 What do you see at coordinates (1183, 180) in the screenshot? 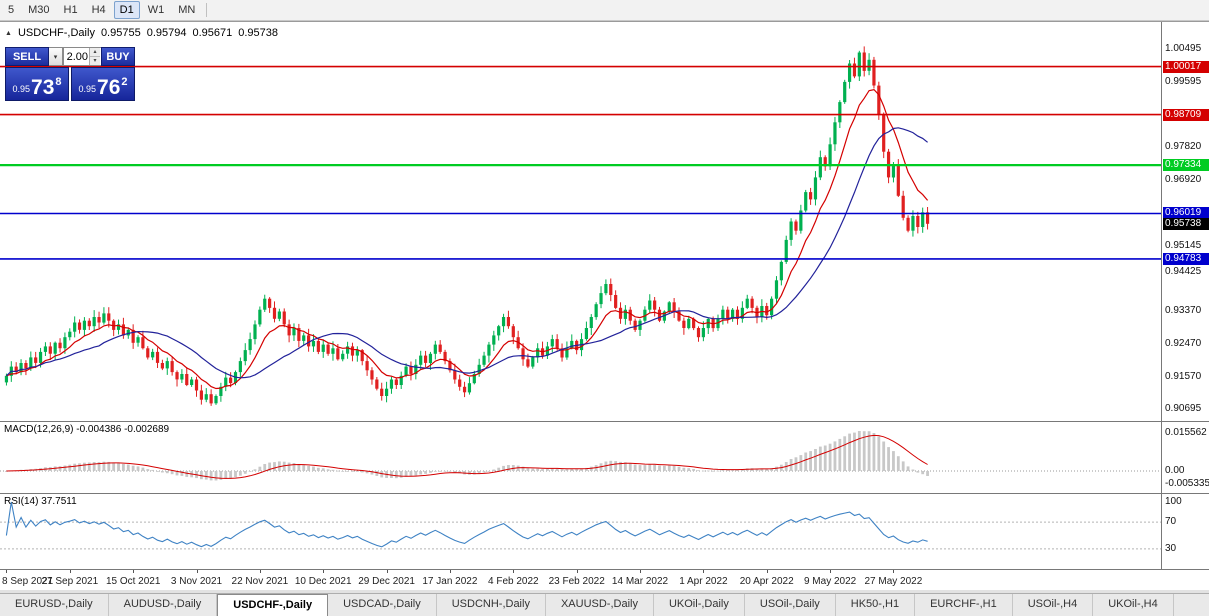
I see `price-axis-label: 0.96920` at bounding box center [1183, 180].